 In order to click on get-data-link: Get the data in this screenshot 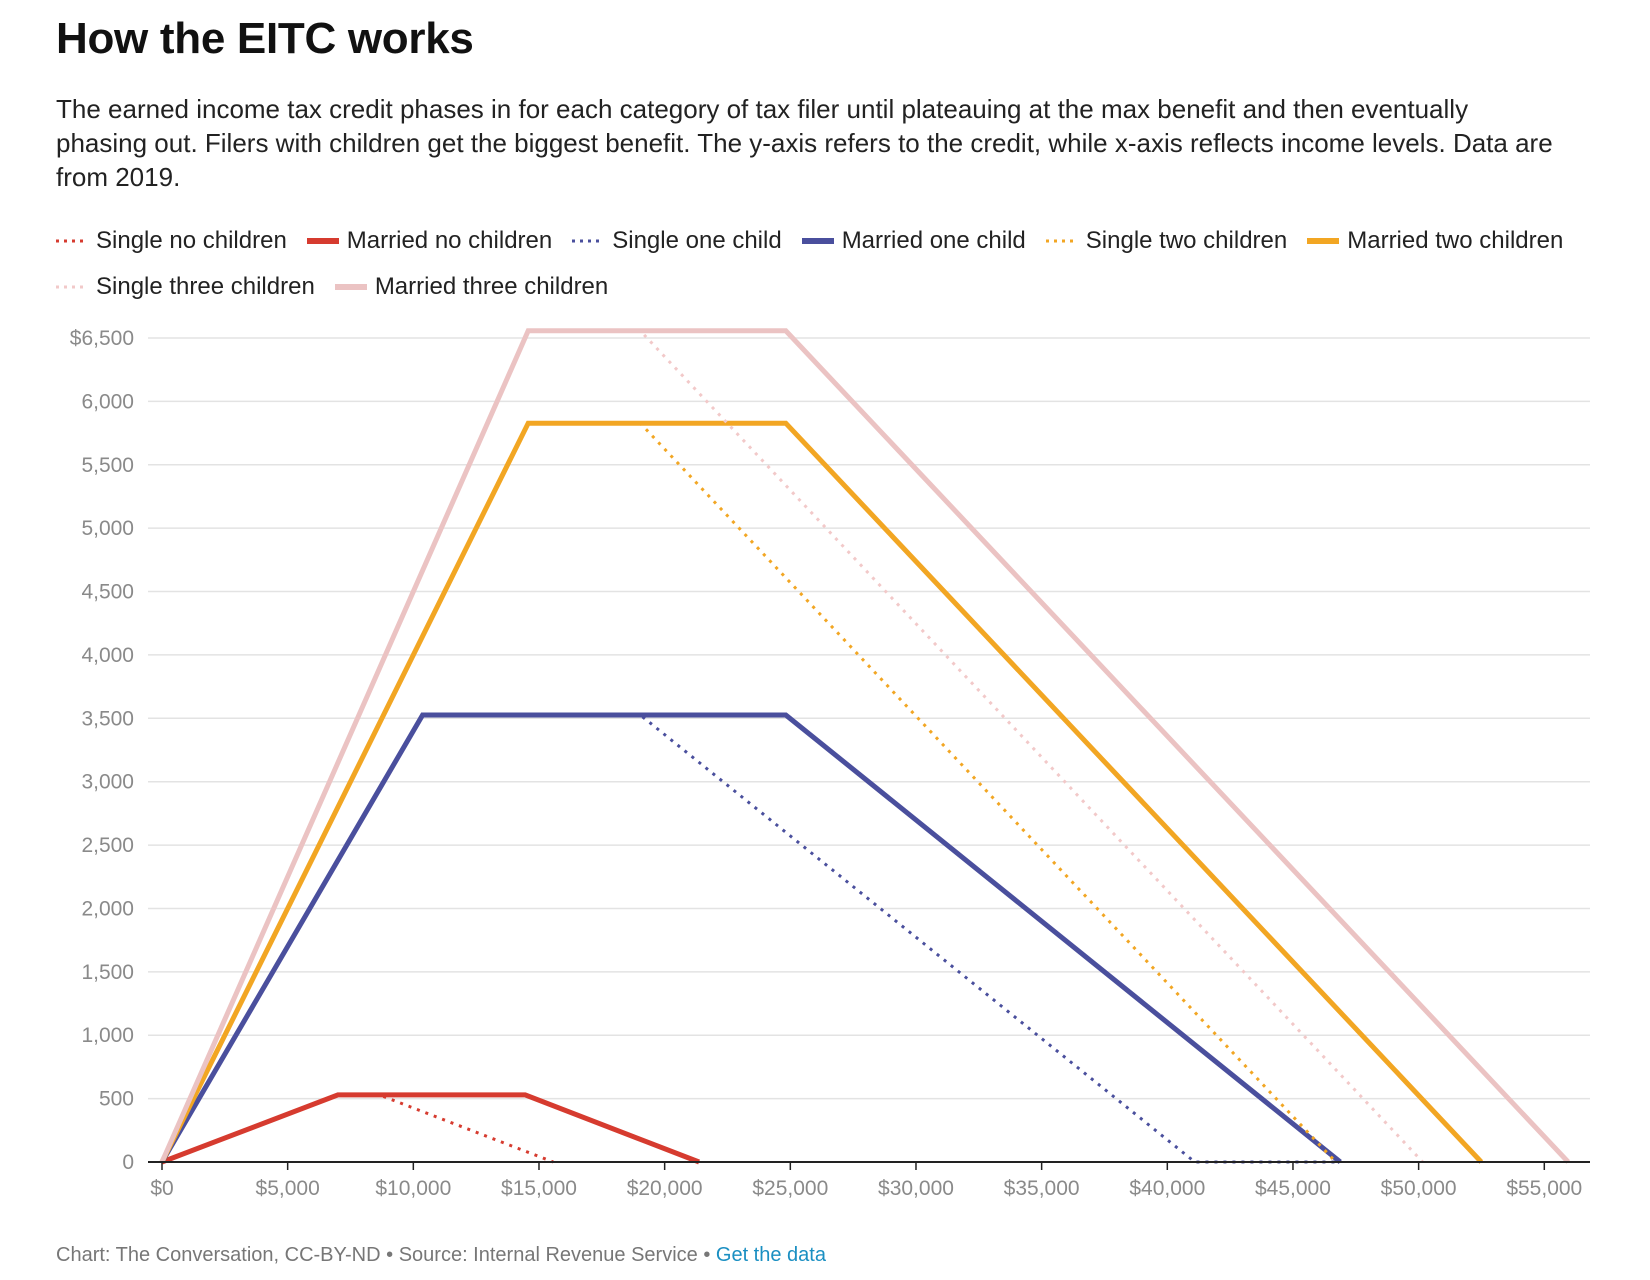, I will do `click(770, 1255)`.